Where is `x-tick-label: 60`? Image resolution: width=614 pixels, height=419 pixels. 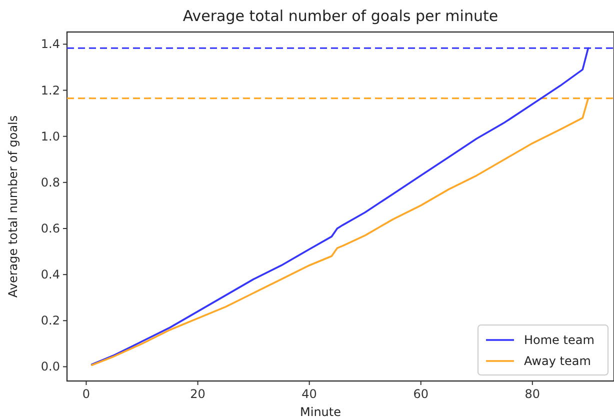
x-tick-label: 60 is located at coordinates (421, 394).